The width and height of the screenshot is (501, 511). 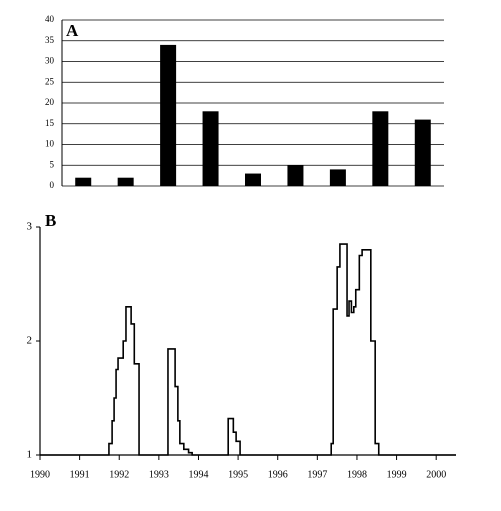 I want to click on y-tick-label: 2, so click(x=30, y=341).